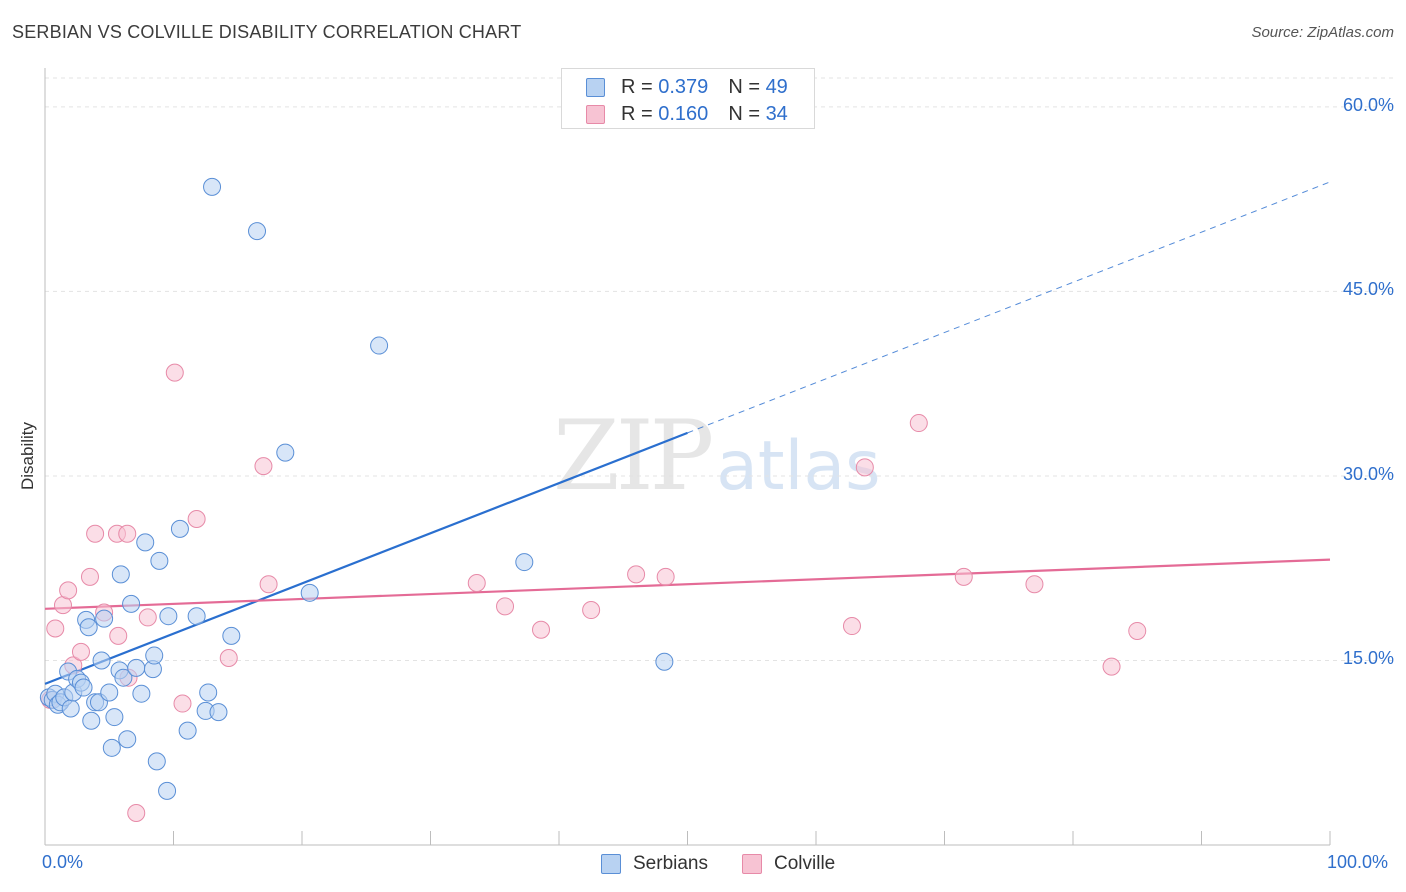  I want to click on x-tick-label-max: 100.0%, so click(1358, 862).